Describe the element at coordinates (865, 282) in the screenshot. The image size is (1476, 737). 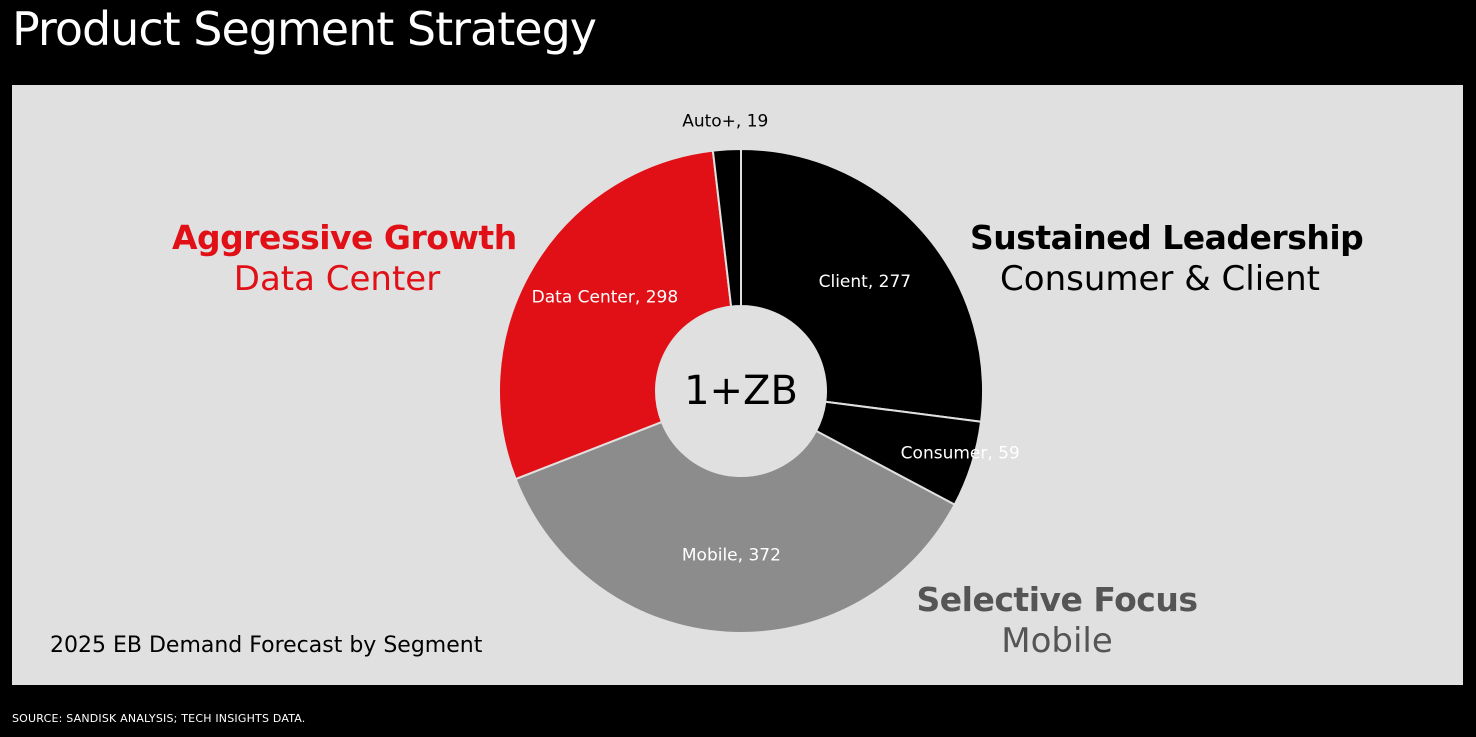
I see `slice-label-client: Client, 277` at that location.